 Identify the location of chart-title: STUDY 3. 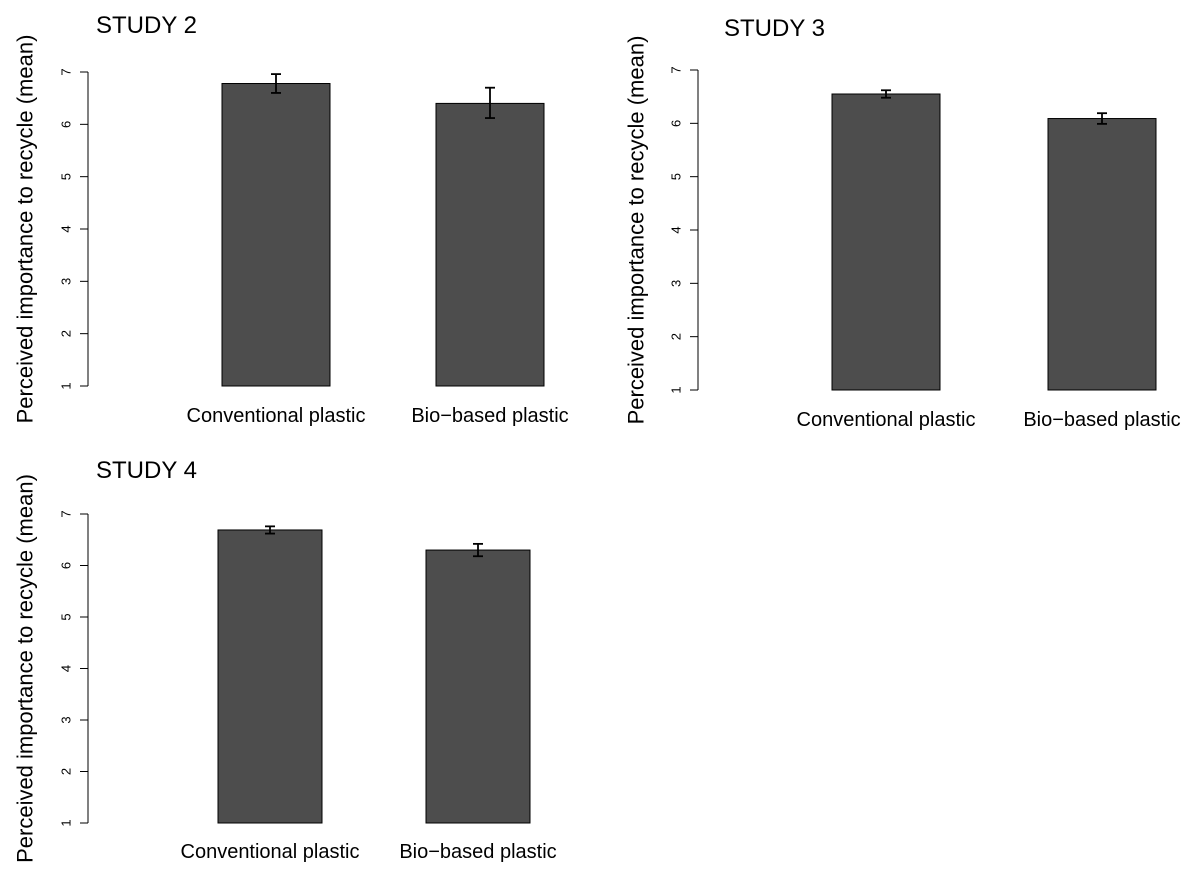
(774, 28).